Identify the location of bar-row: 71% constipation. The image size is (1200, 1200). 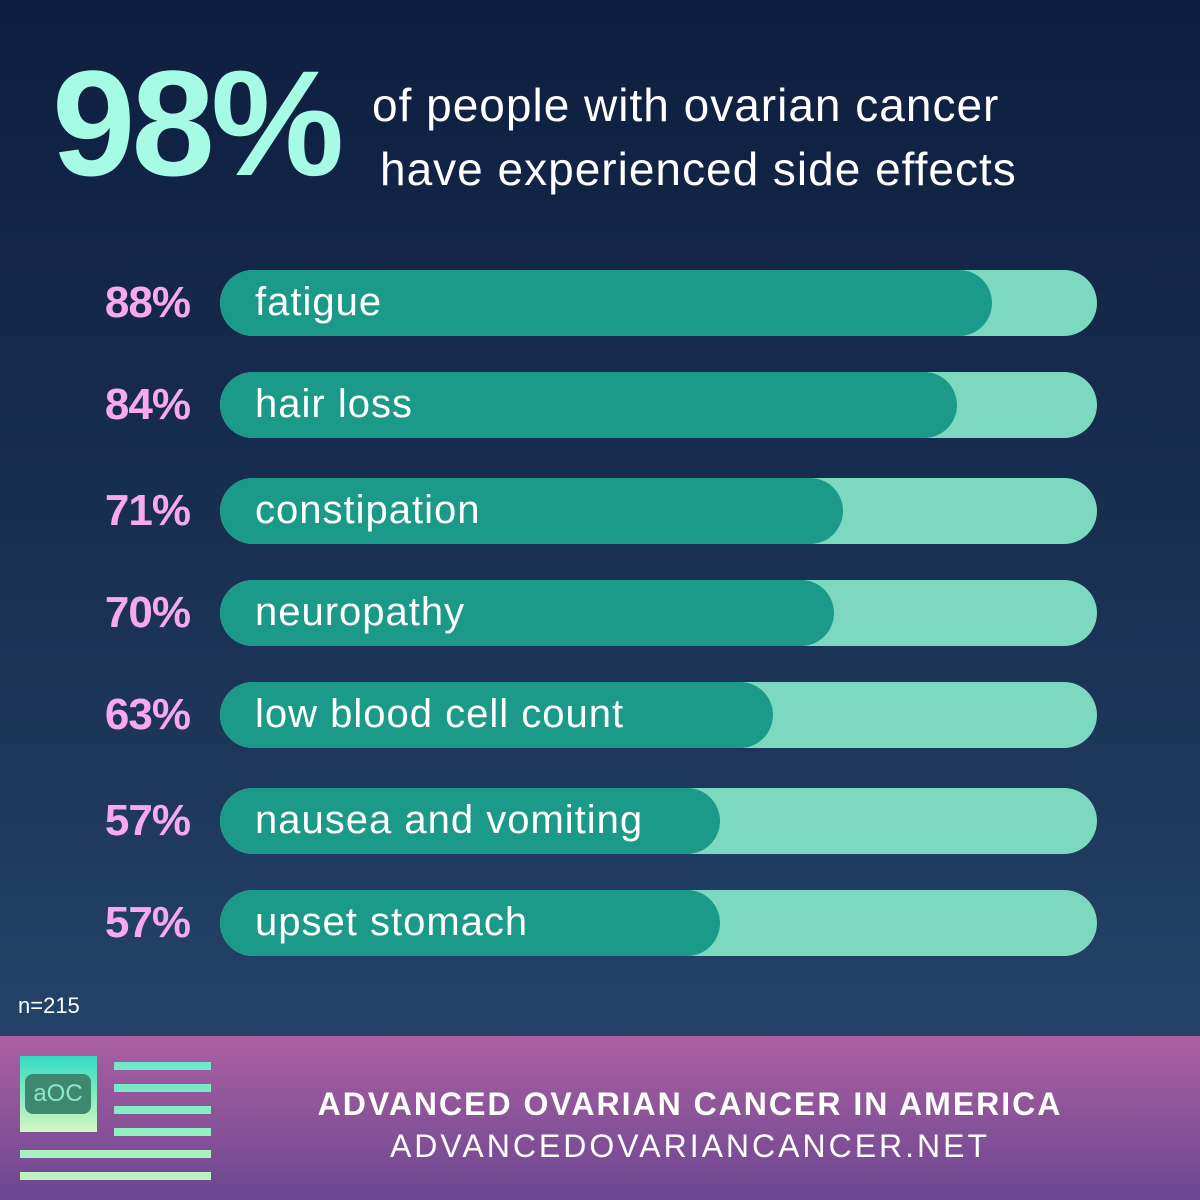
(600, 511).